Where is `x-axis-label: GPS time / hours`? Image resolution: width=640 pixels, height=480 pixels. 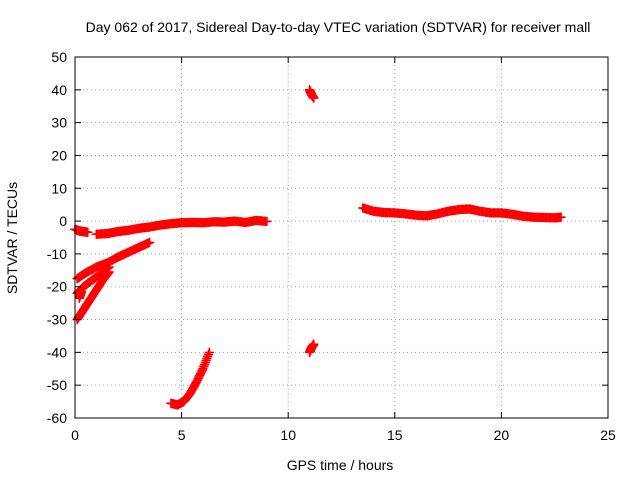 x-axis-label: GPS time / hours is located at coordinates (340, 465).